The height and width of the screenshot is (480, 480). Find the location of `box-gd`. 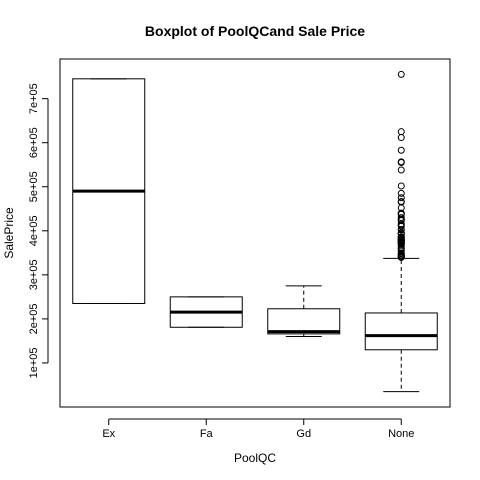

box-gd is located at coordinates (304, 311).